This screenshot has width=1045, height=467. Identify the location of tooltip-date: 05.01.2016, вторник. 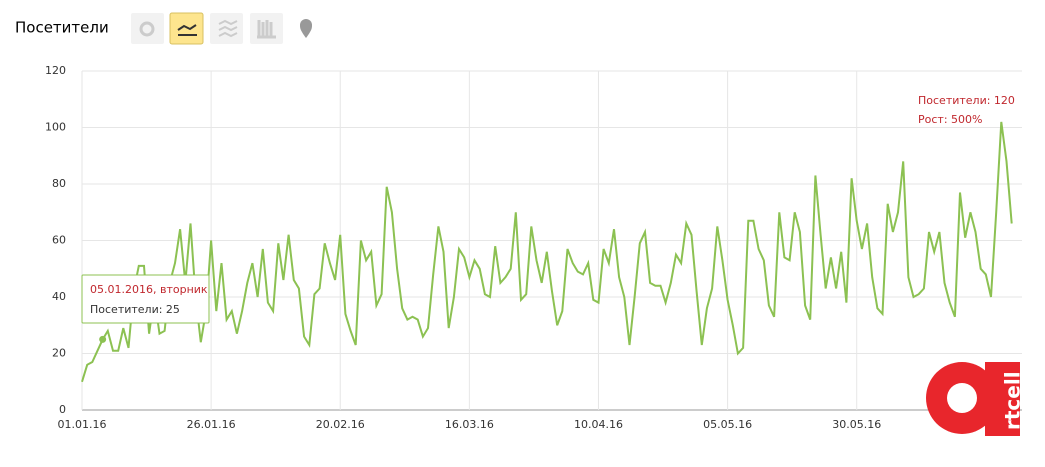
(149, 289).